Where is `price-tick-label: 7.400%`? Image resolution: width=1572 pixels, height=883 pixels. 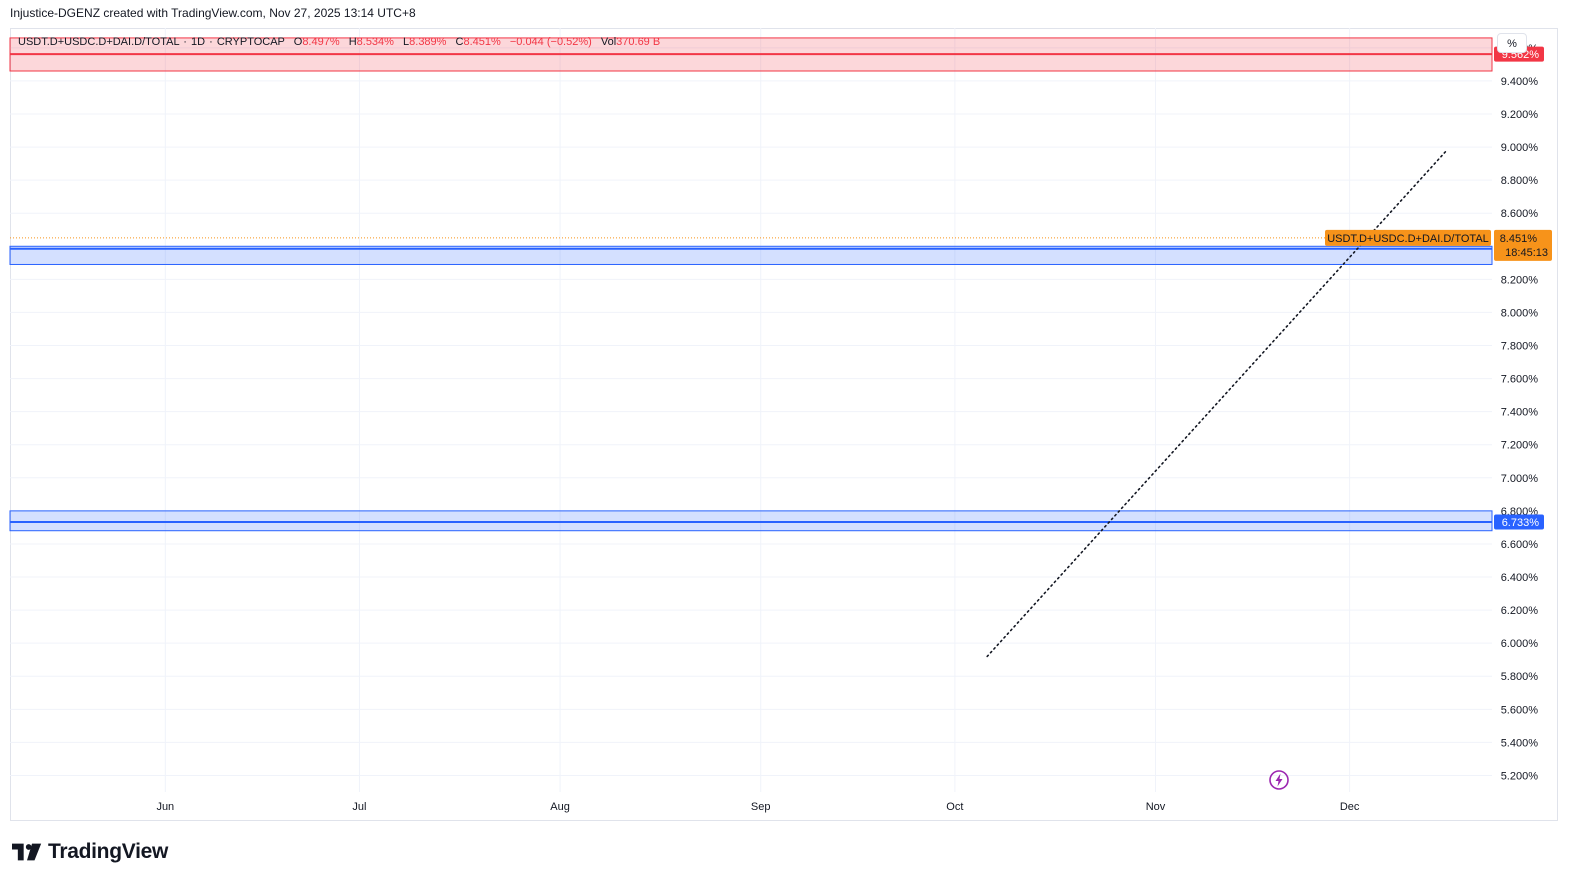
price-tick-label: 7.400% is located at coordinates (1520, 413).